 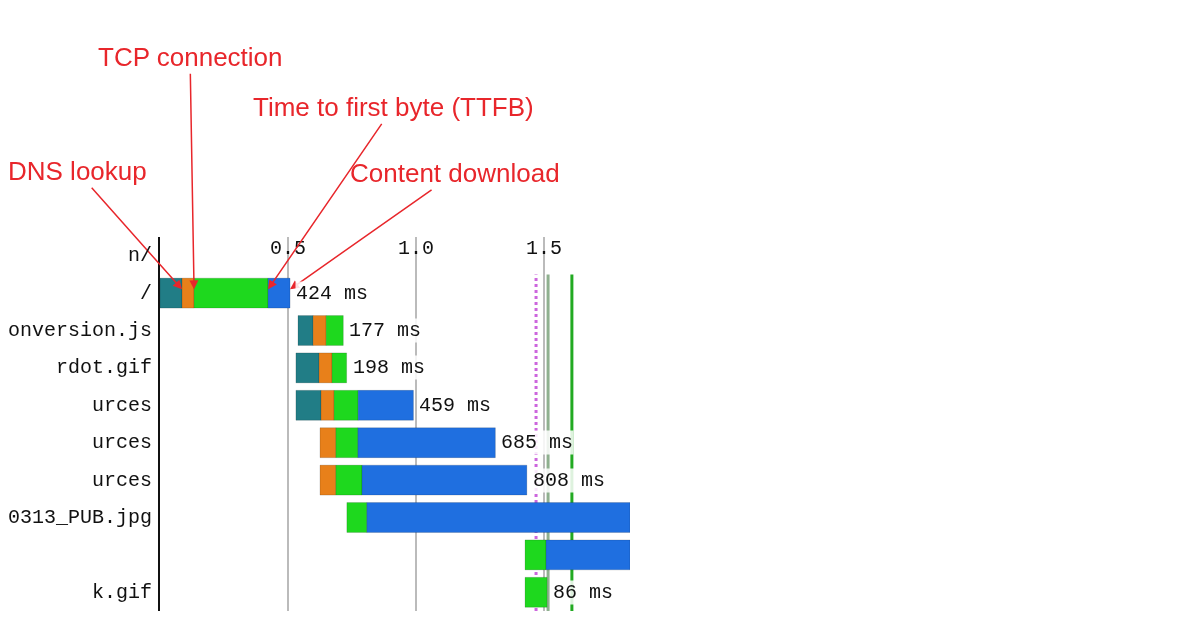 What do you see at coordinates (332, 293) in the screenshot?
I see `annotation: 424 ms` at bounding box center [332, 293].